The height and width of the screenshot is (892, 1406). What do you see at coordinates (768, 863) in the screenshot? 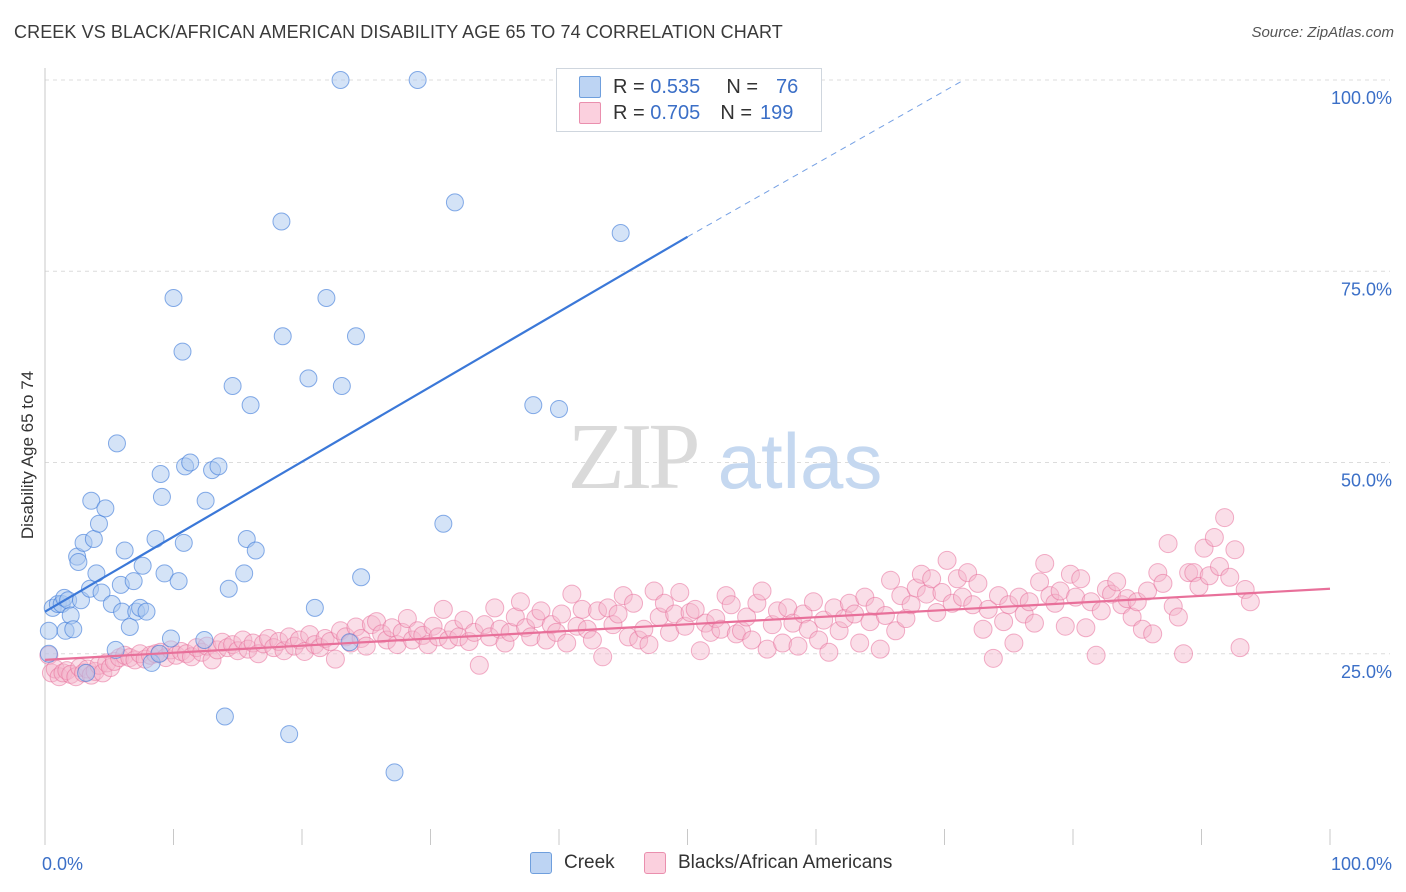
I see `bottom-legend-black: Blacks/African Americans` at bounding box center [768, 863].